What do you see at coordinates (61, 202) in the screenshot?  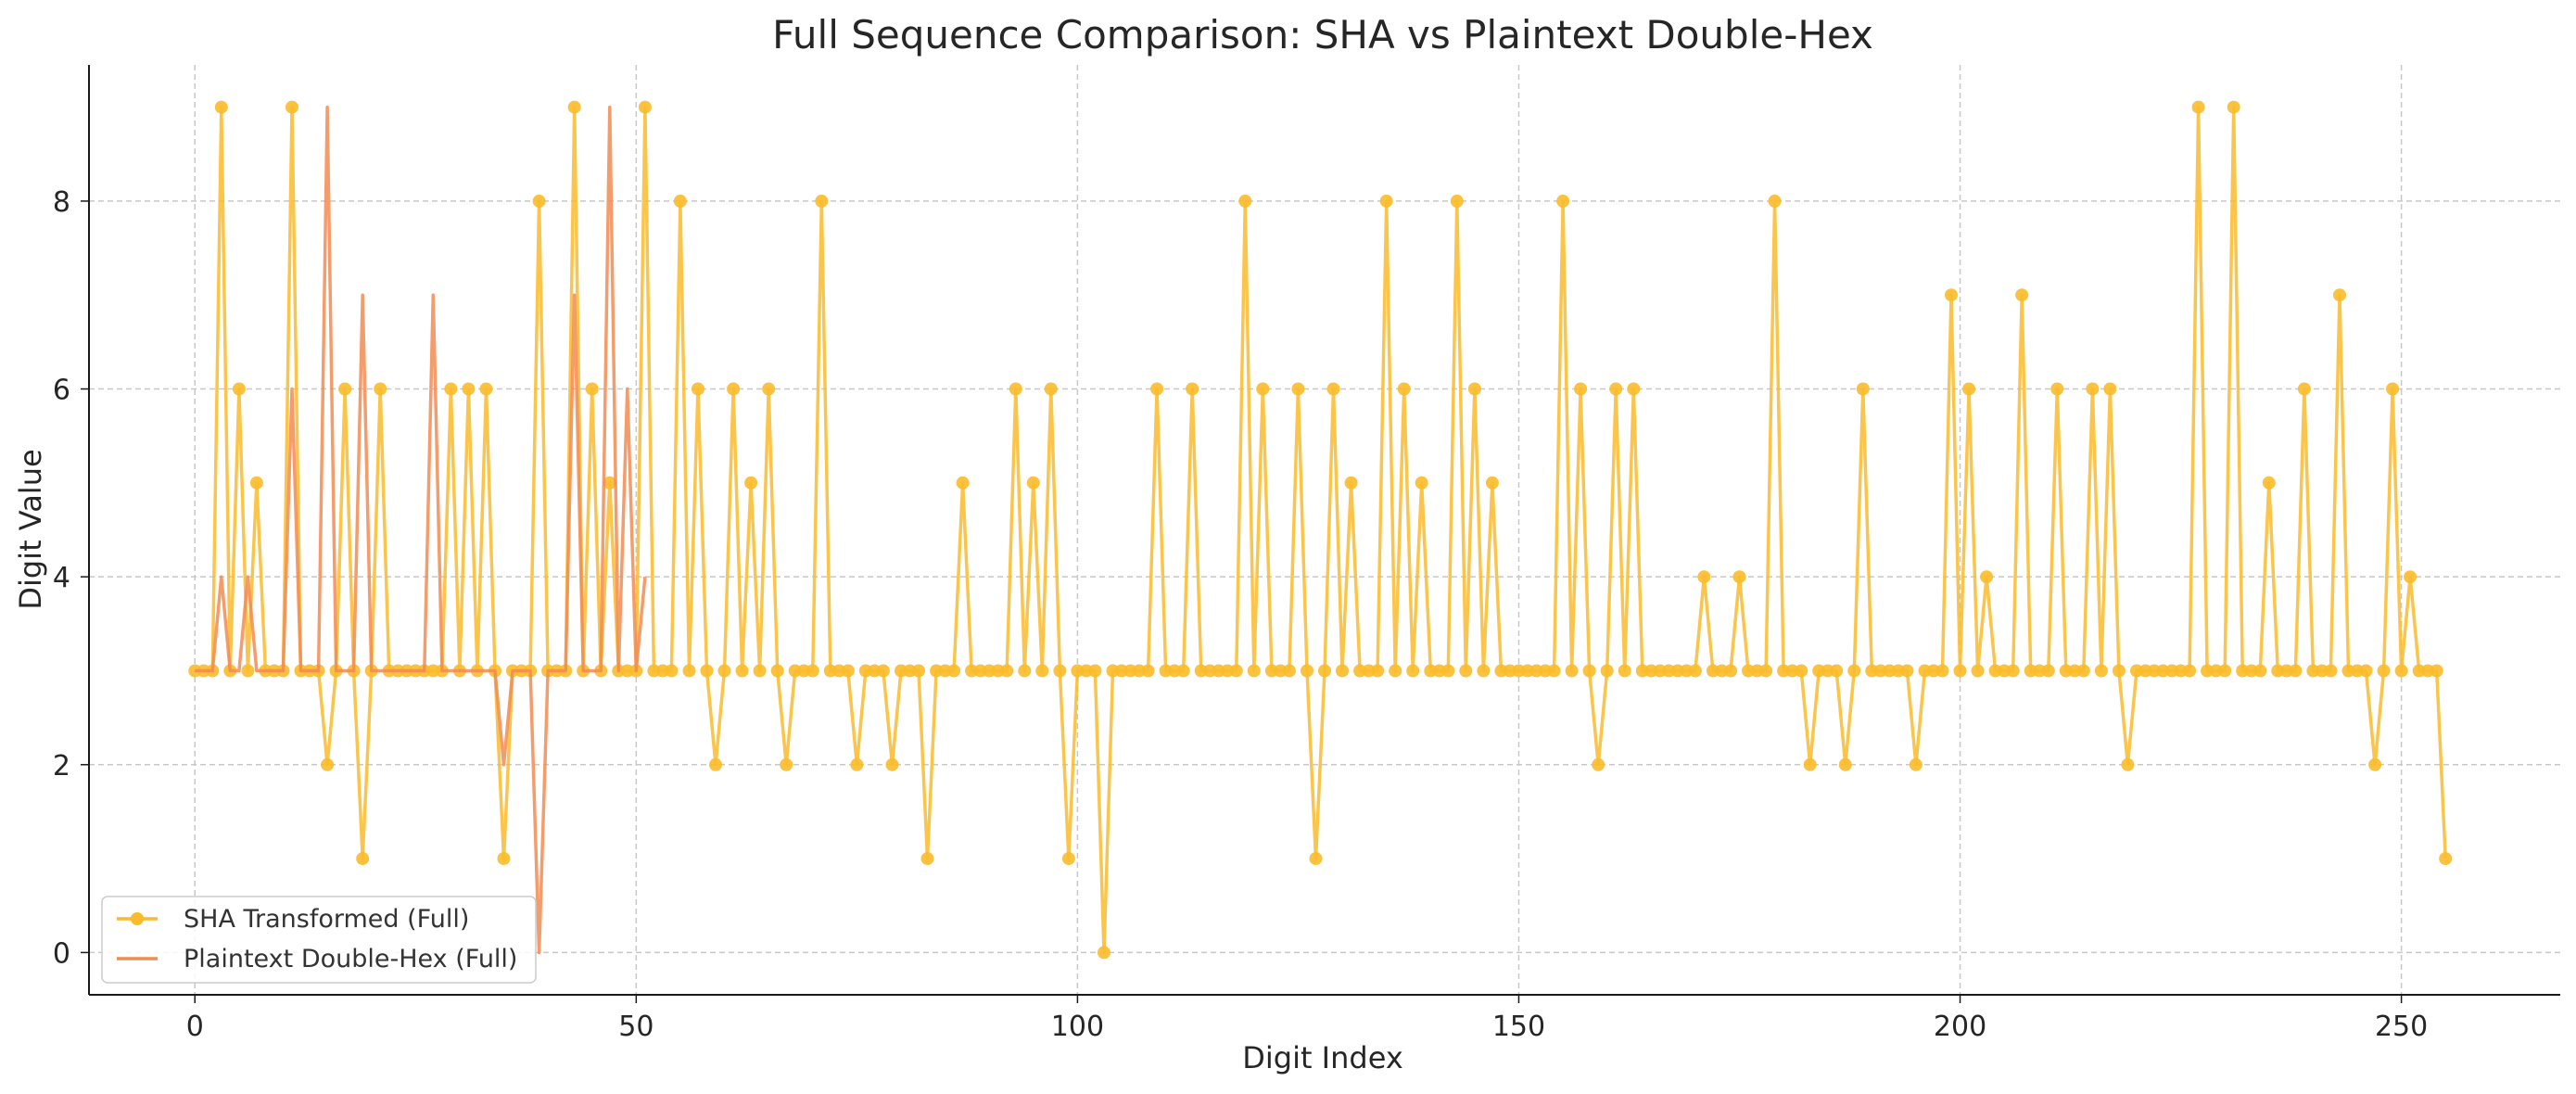 I see `y-tick-label: 8` at bounding box center [61, 202].